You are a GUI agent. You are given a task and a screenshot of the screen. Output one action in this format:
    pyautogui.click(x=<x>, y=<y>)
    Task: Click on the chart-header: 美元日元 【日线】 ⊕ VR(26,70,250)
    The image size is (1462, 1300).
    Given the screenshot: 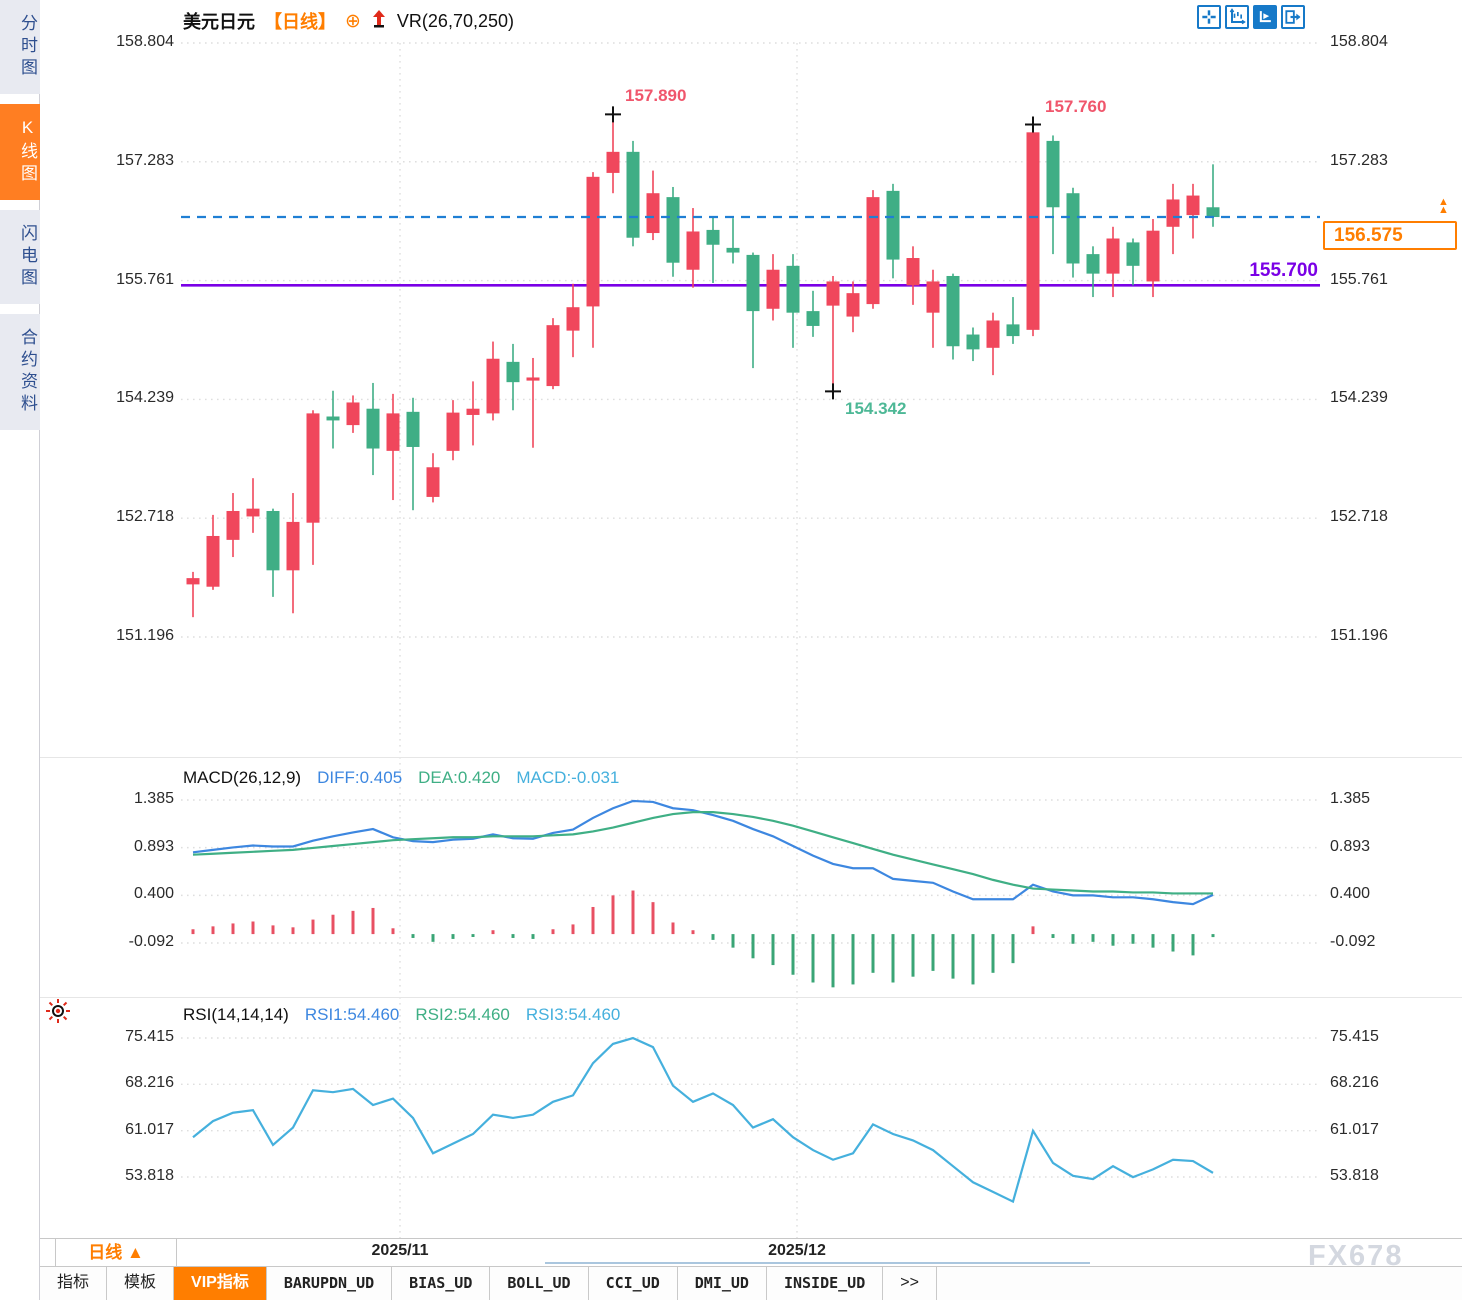 What is the action you would take?
    pyautogui.click(x=348, y=21)
    